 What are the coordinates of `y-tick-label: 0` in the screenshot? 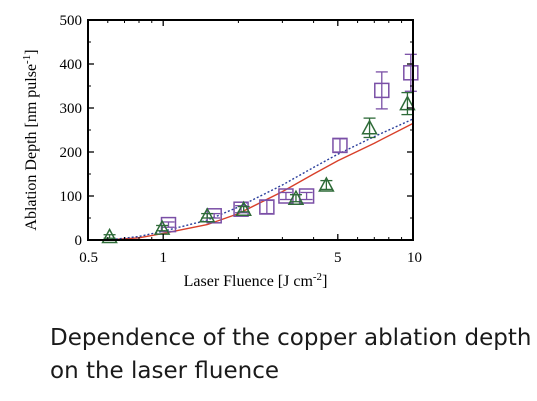 It's located at (79, 241).